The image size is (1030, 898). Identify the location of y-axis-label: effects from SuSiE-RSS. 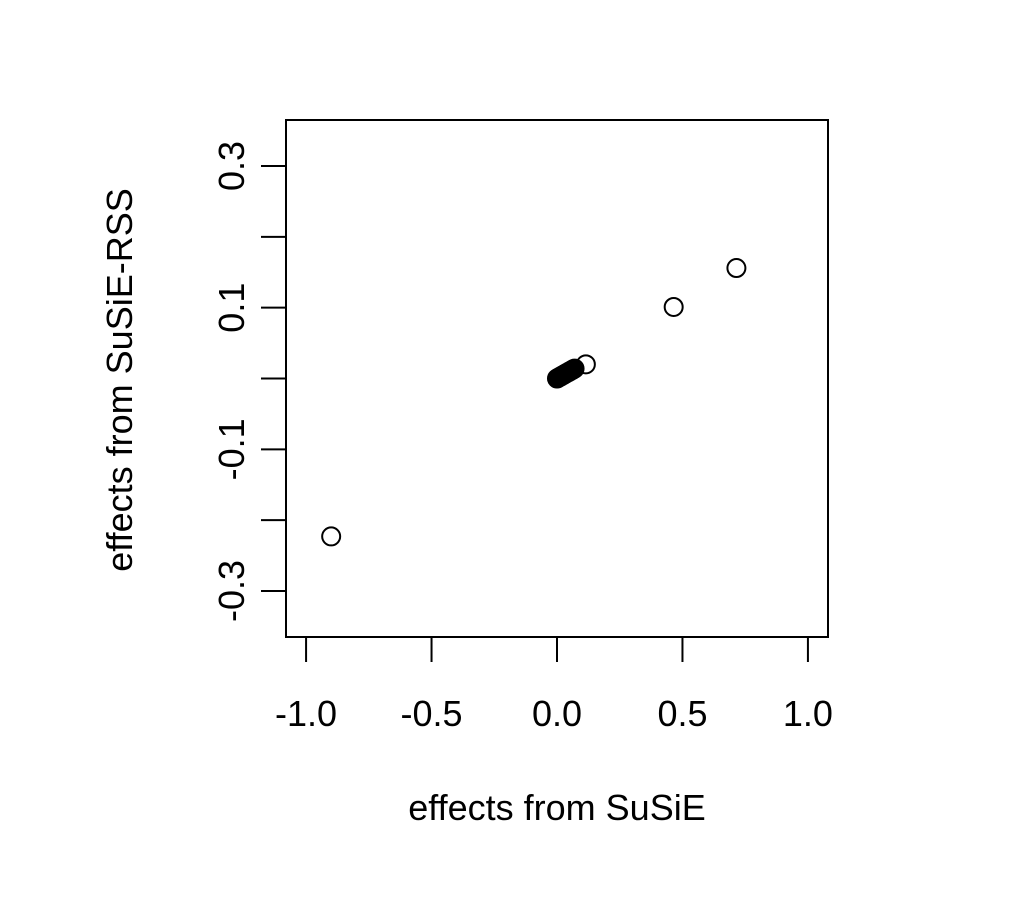
(119, 379).